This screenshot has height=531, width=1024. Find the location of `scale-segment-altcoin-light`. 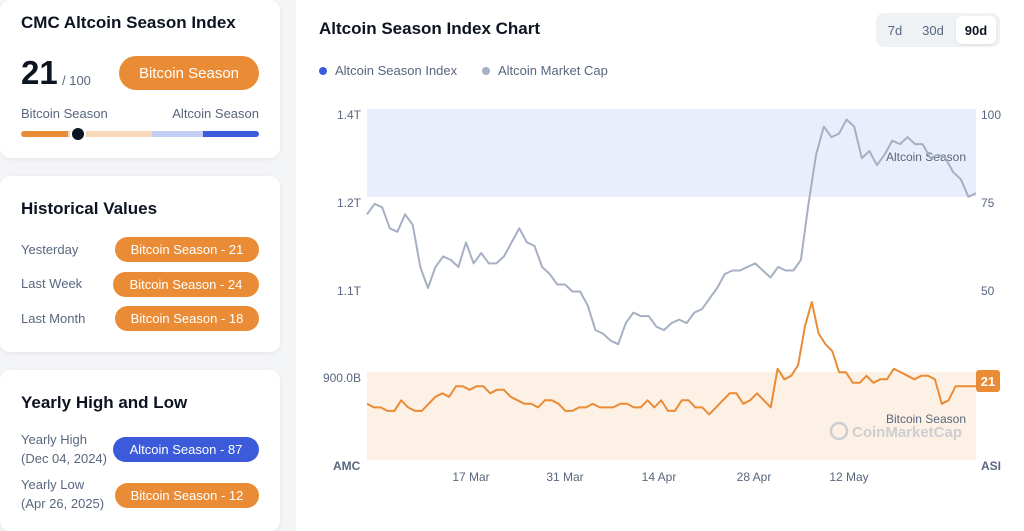

scale-segment-altcoin-light is located at coordinates (177, 134).